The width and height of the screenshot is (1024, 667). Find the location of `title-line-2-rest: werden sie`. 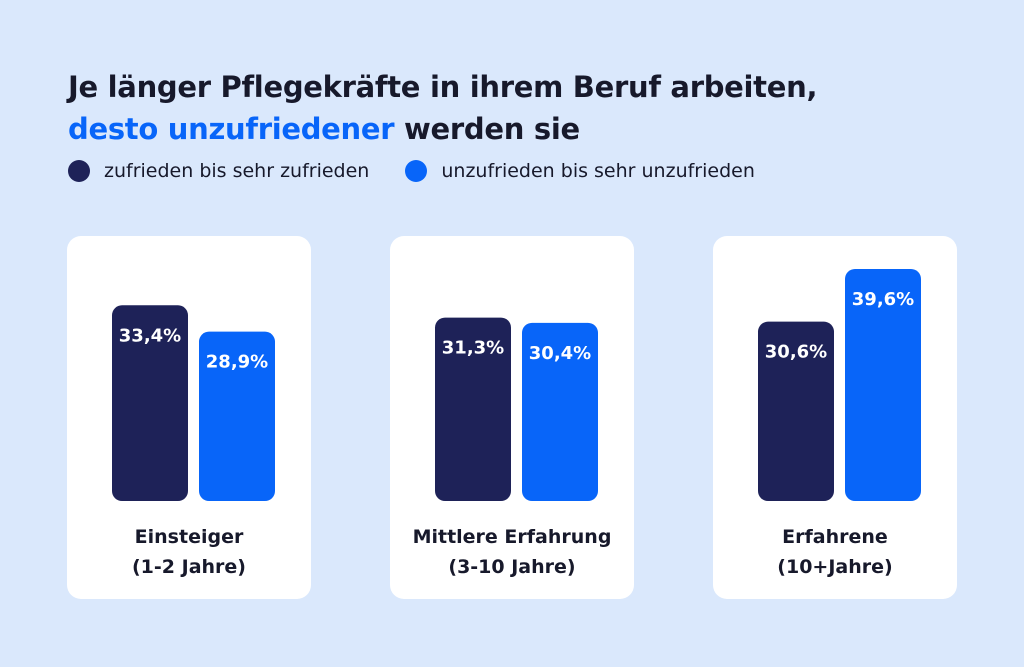

title-line-2-rest: werden sie is located at coordinates (487, 129).